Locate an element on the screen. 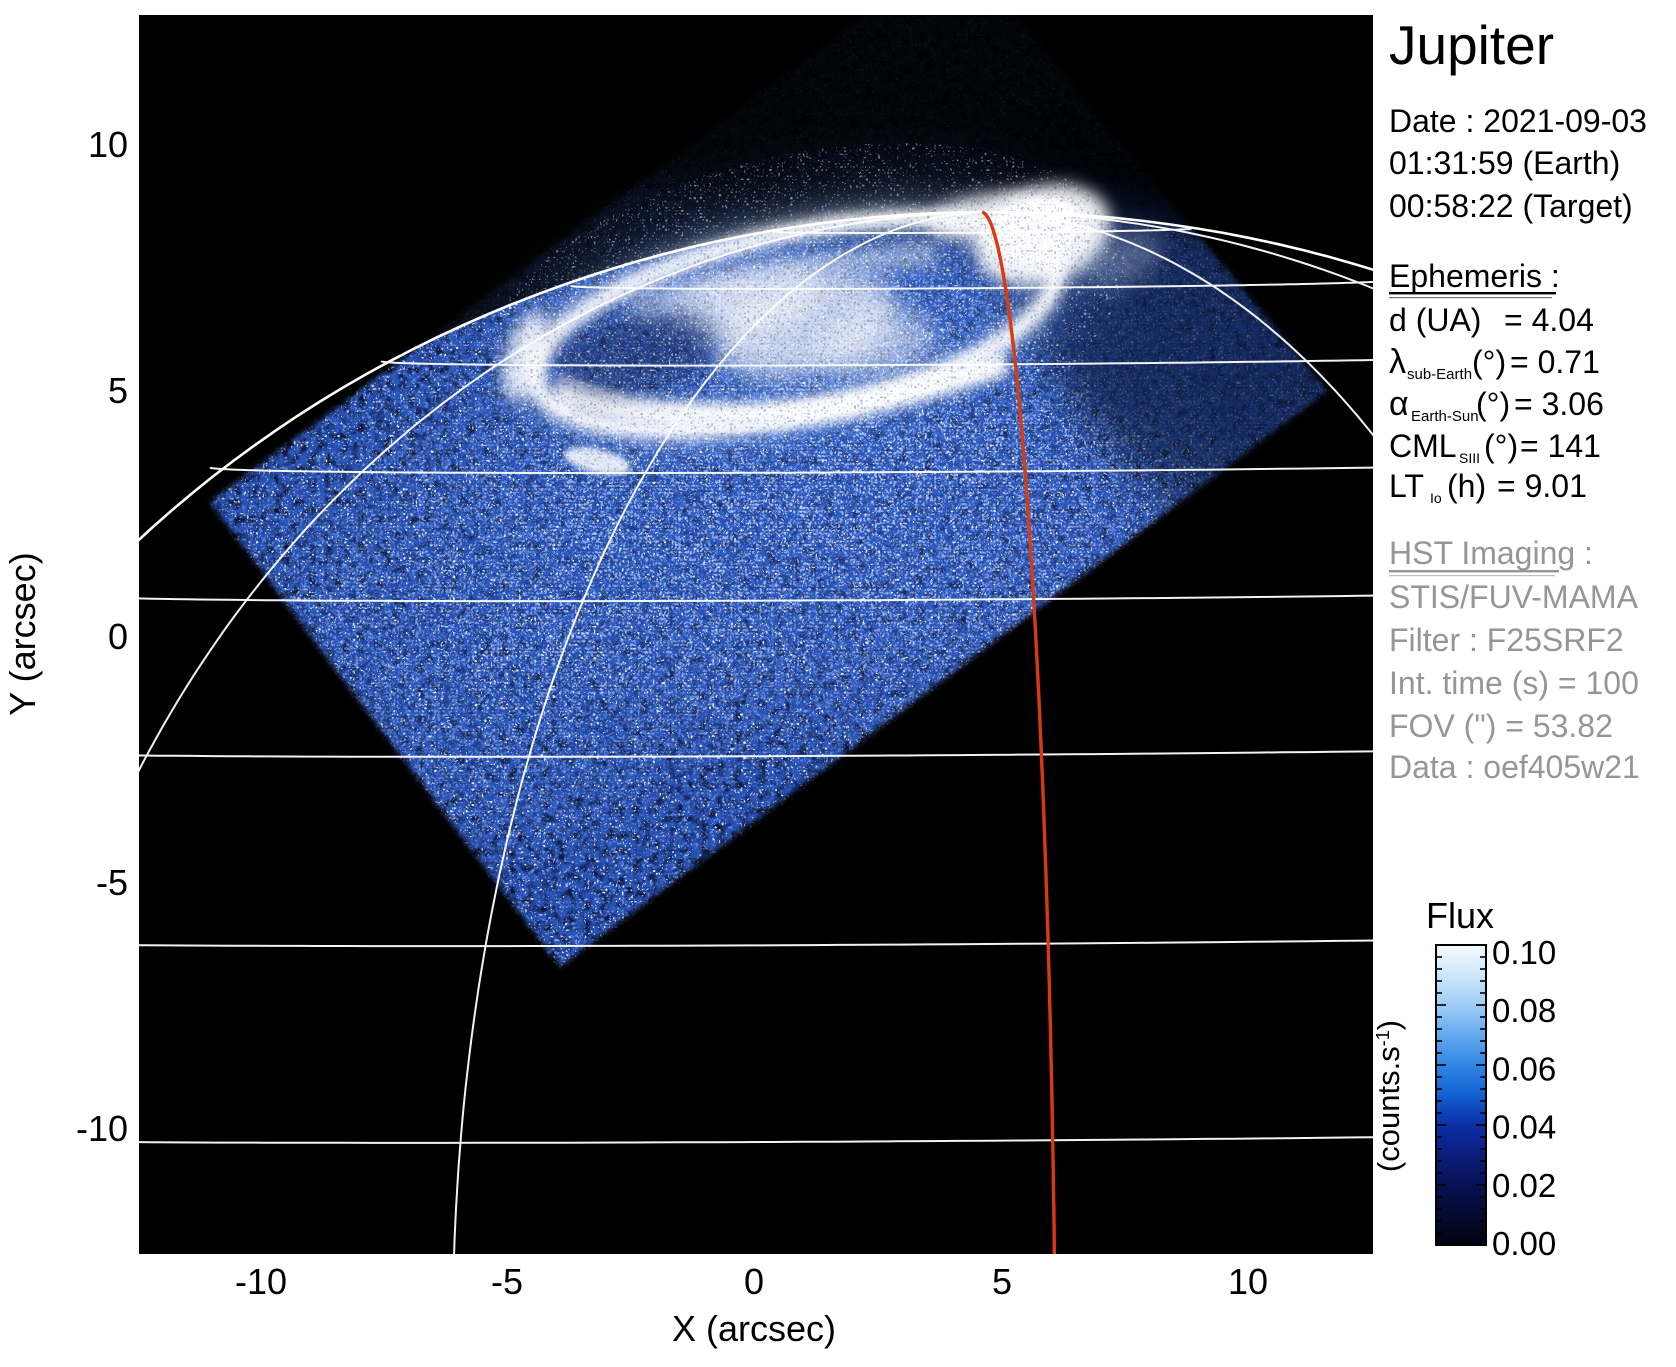 This screenshot has height=1367, width=1676. svg-text: 0.00 is located at coordinates (1524, 1243).